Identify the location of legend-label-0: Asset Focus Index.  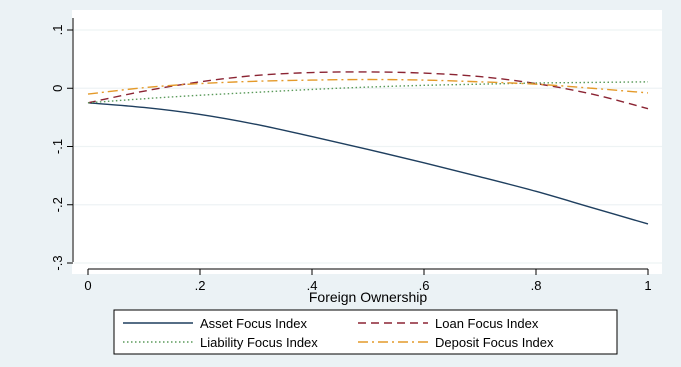
(253, 323).